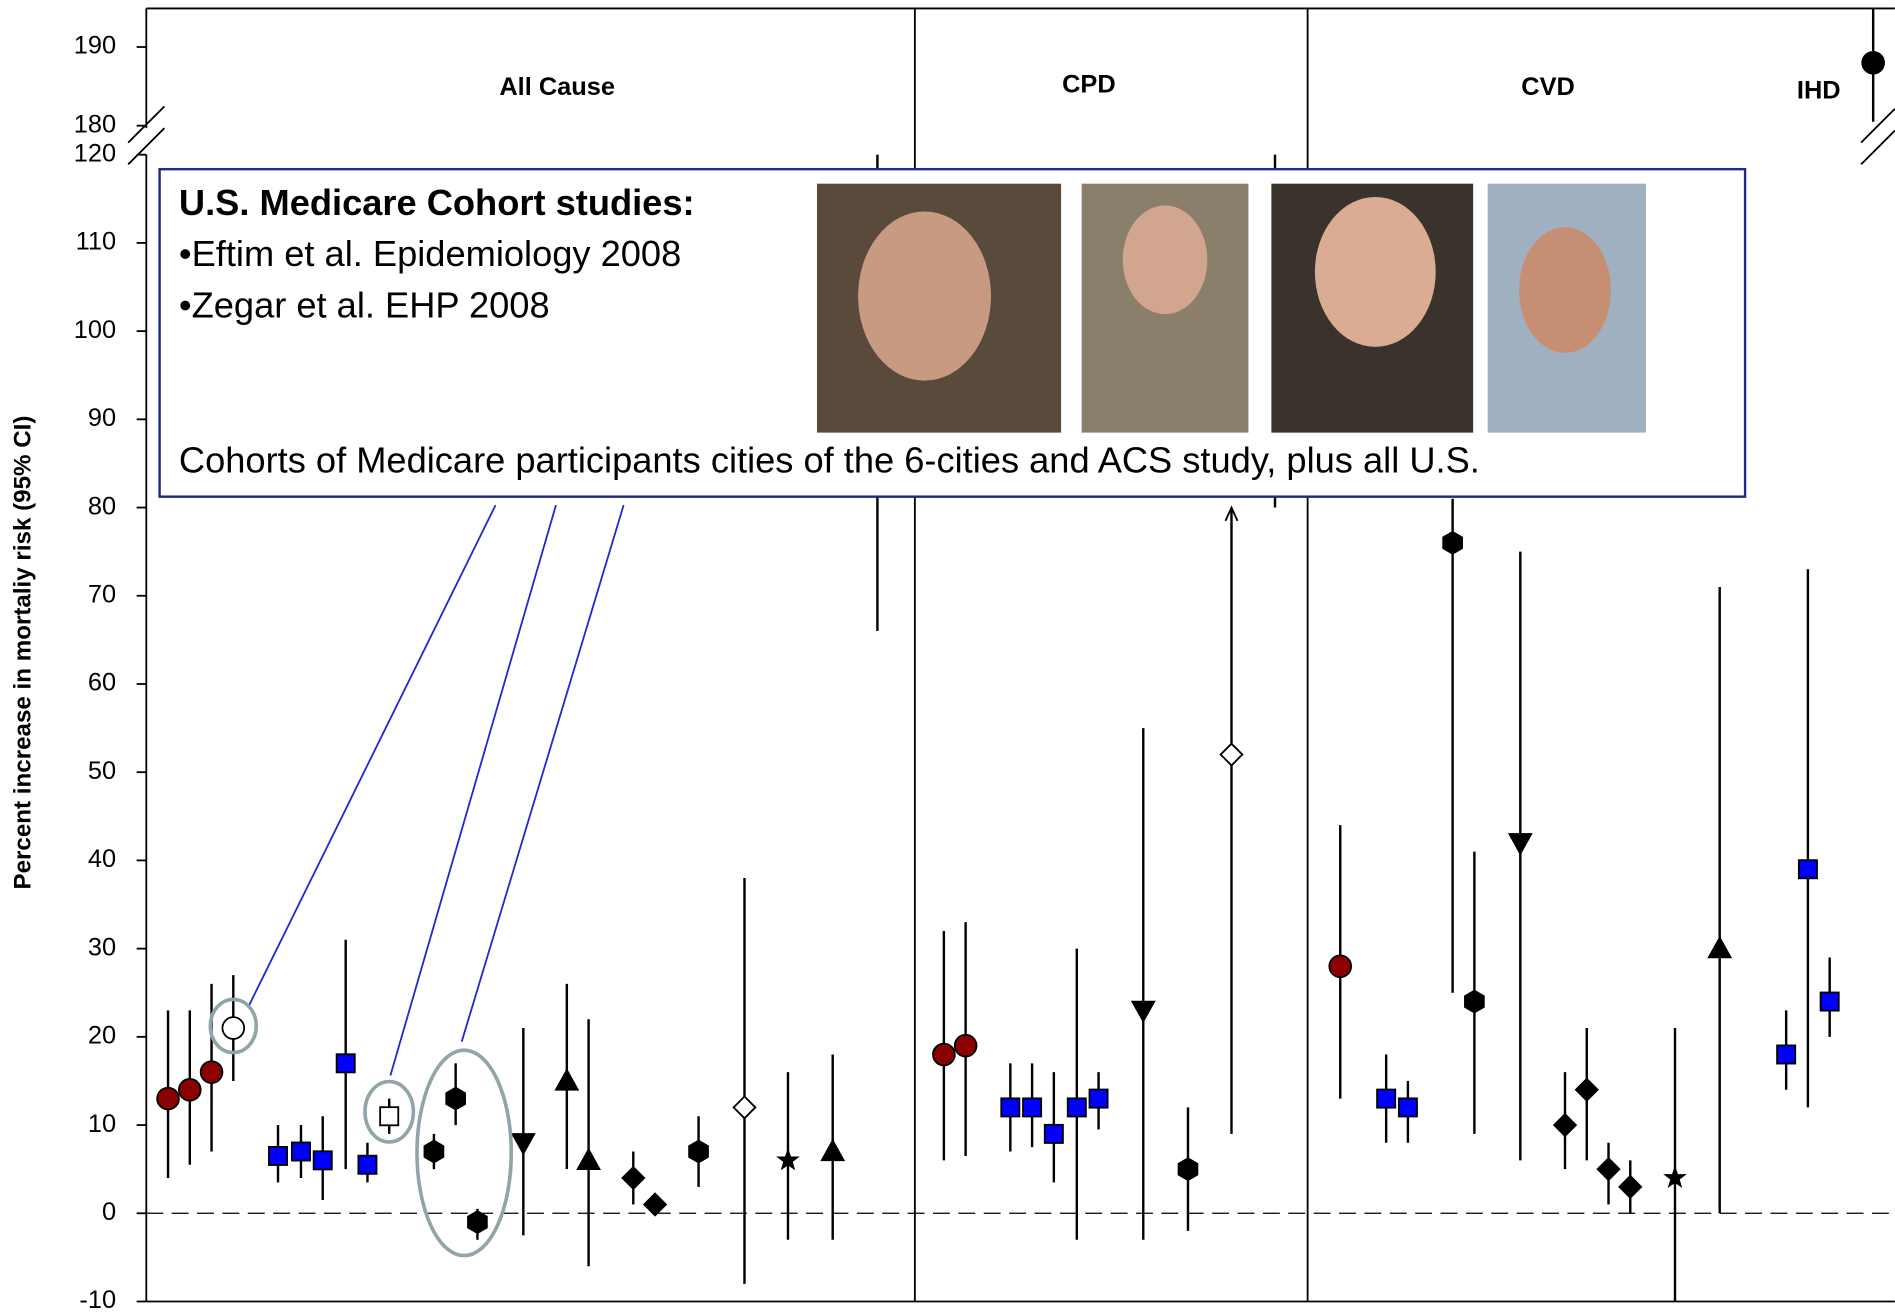 Image resolution: width=1895 pixels, height=1316 pixels. What do you see at coordinates (1089, 85) in the screenshot?
I see `group-label: CPD` at bounding box center [1089, 85].